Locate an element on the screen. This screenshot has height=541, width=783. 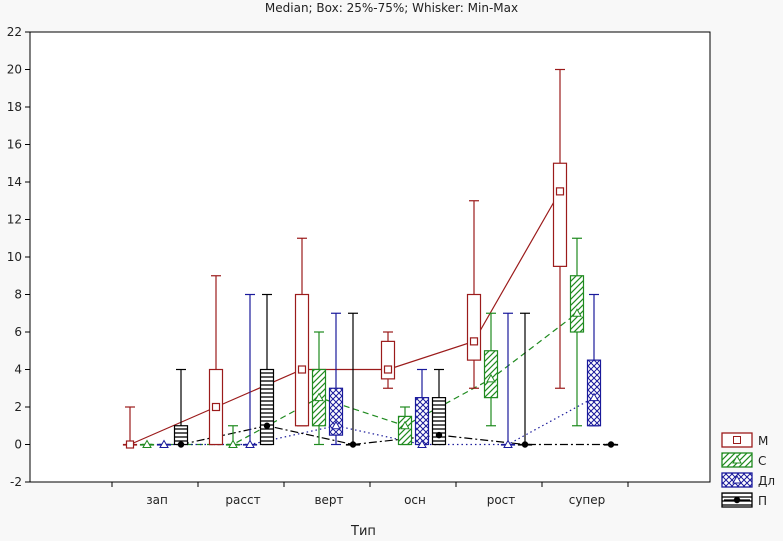
y-tick-label: 18 is located at coordinates (14, 107).